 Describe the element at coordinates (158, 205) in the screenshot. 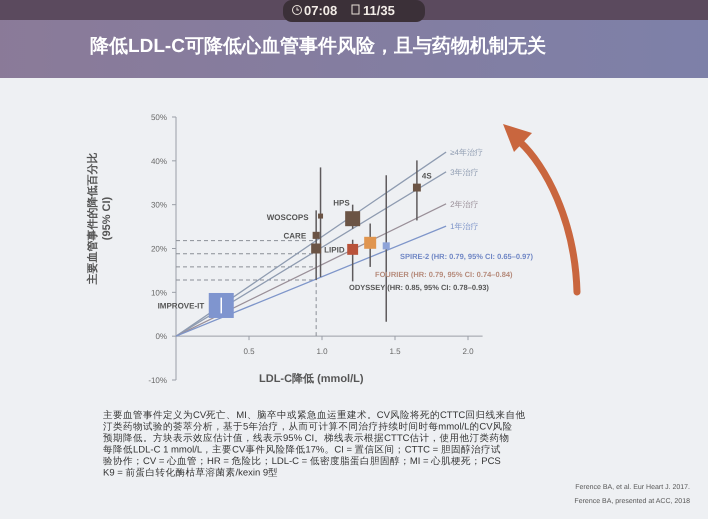

I see `y-tick-label: 30%` at that location.